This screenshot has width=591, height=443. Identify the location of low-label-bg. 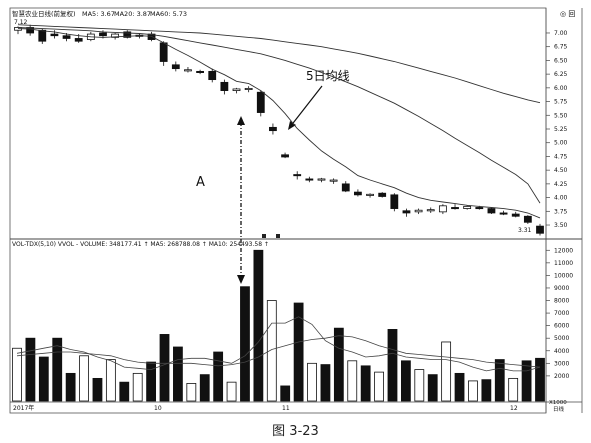
(528, 229).